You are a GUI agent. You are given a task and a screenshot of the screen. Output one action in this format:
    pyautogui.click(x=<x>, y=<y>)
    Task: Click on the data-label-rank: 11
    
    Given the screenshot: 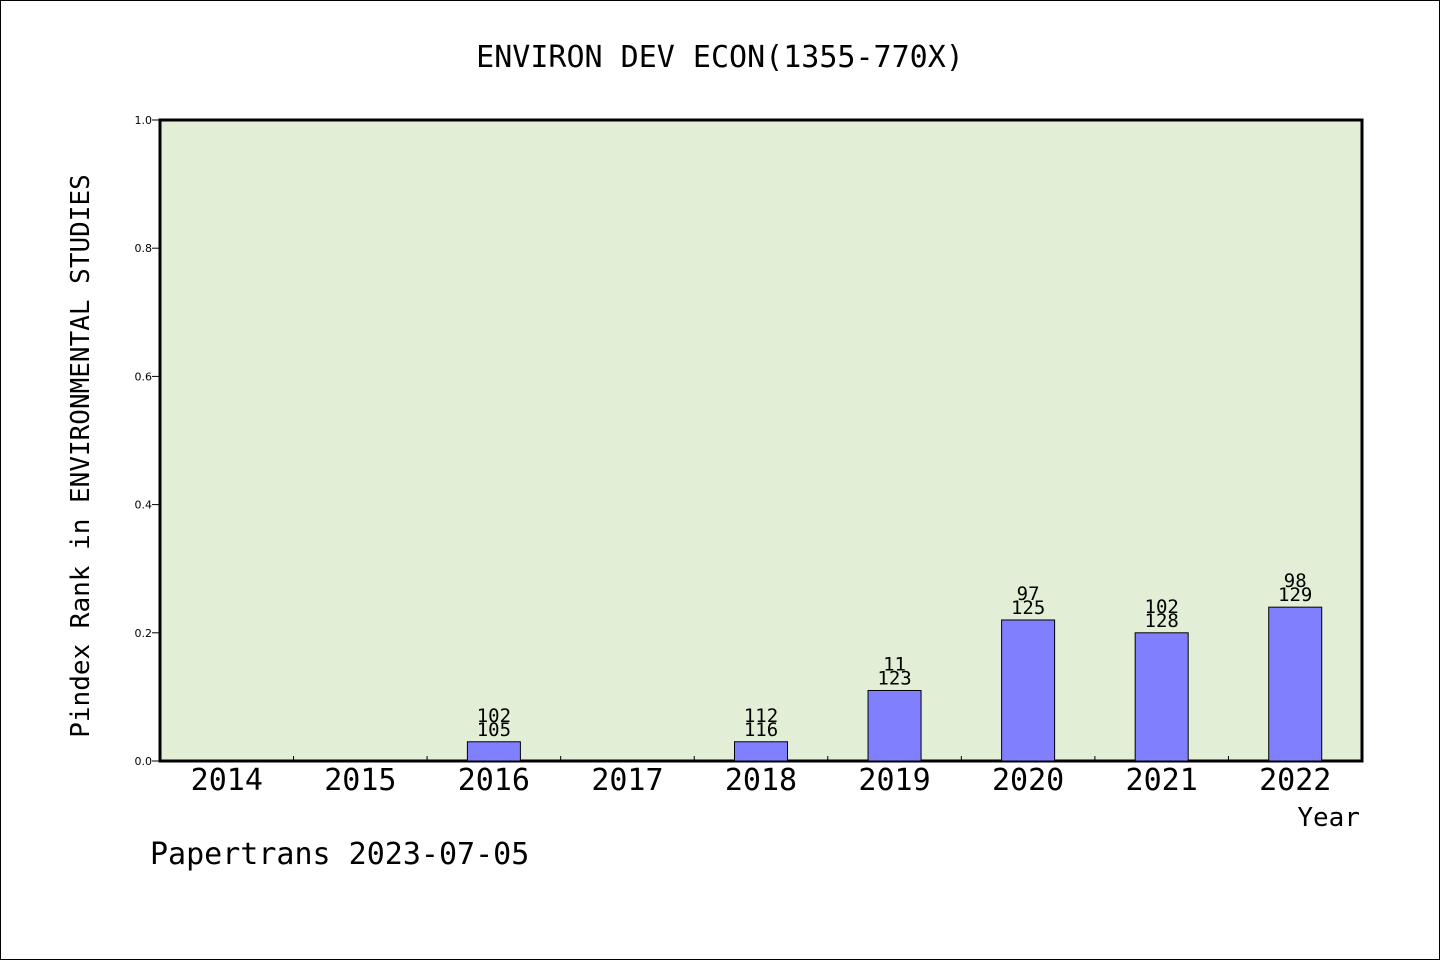 What is the action you would take?
    pyautogui.click(x=894, y=664)
    